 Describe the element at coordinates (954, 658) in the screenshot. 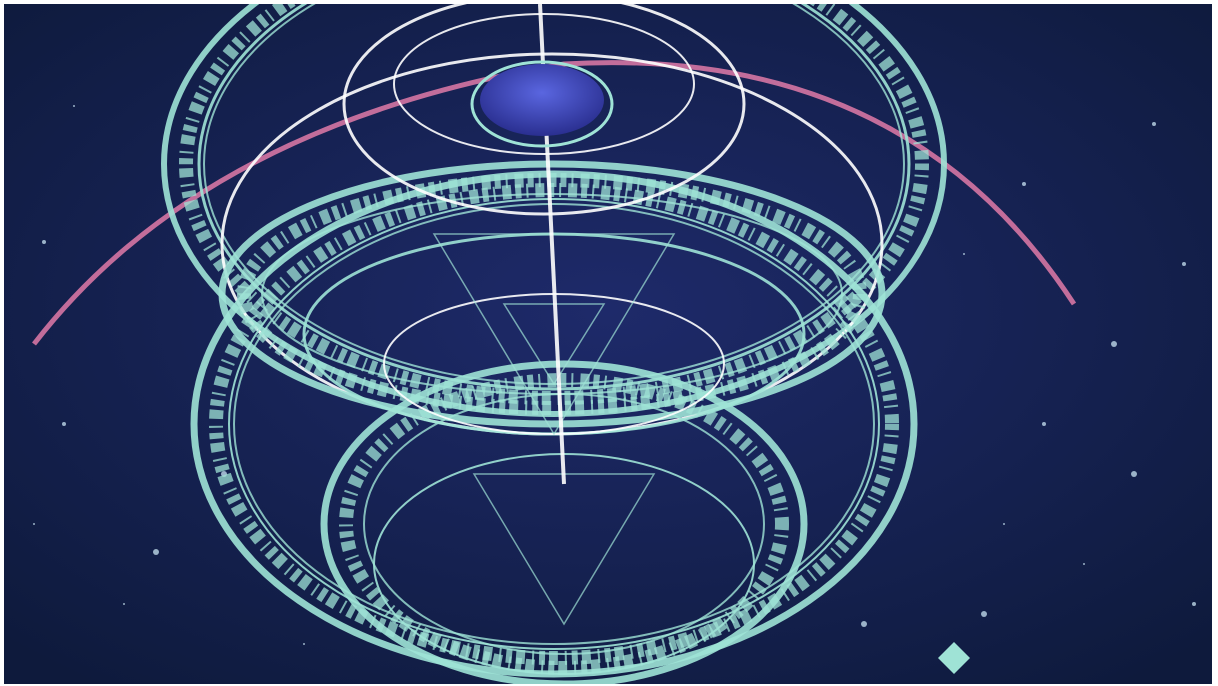

I see `diamond-gem-icon` at that location.